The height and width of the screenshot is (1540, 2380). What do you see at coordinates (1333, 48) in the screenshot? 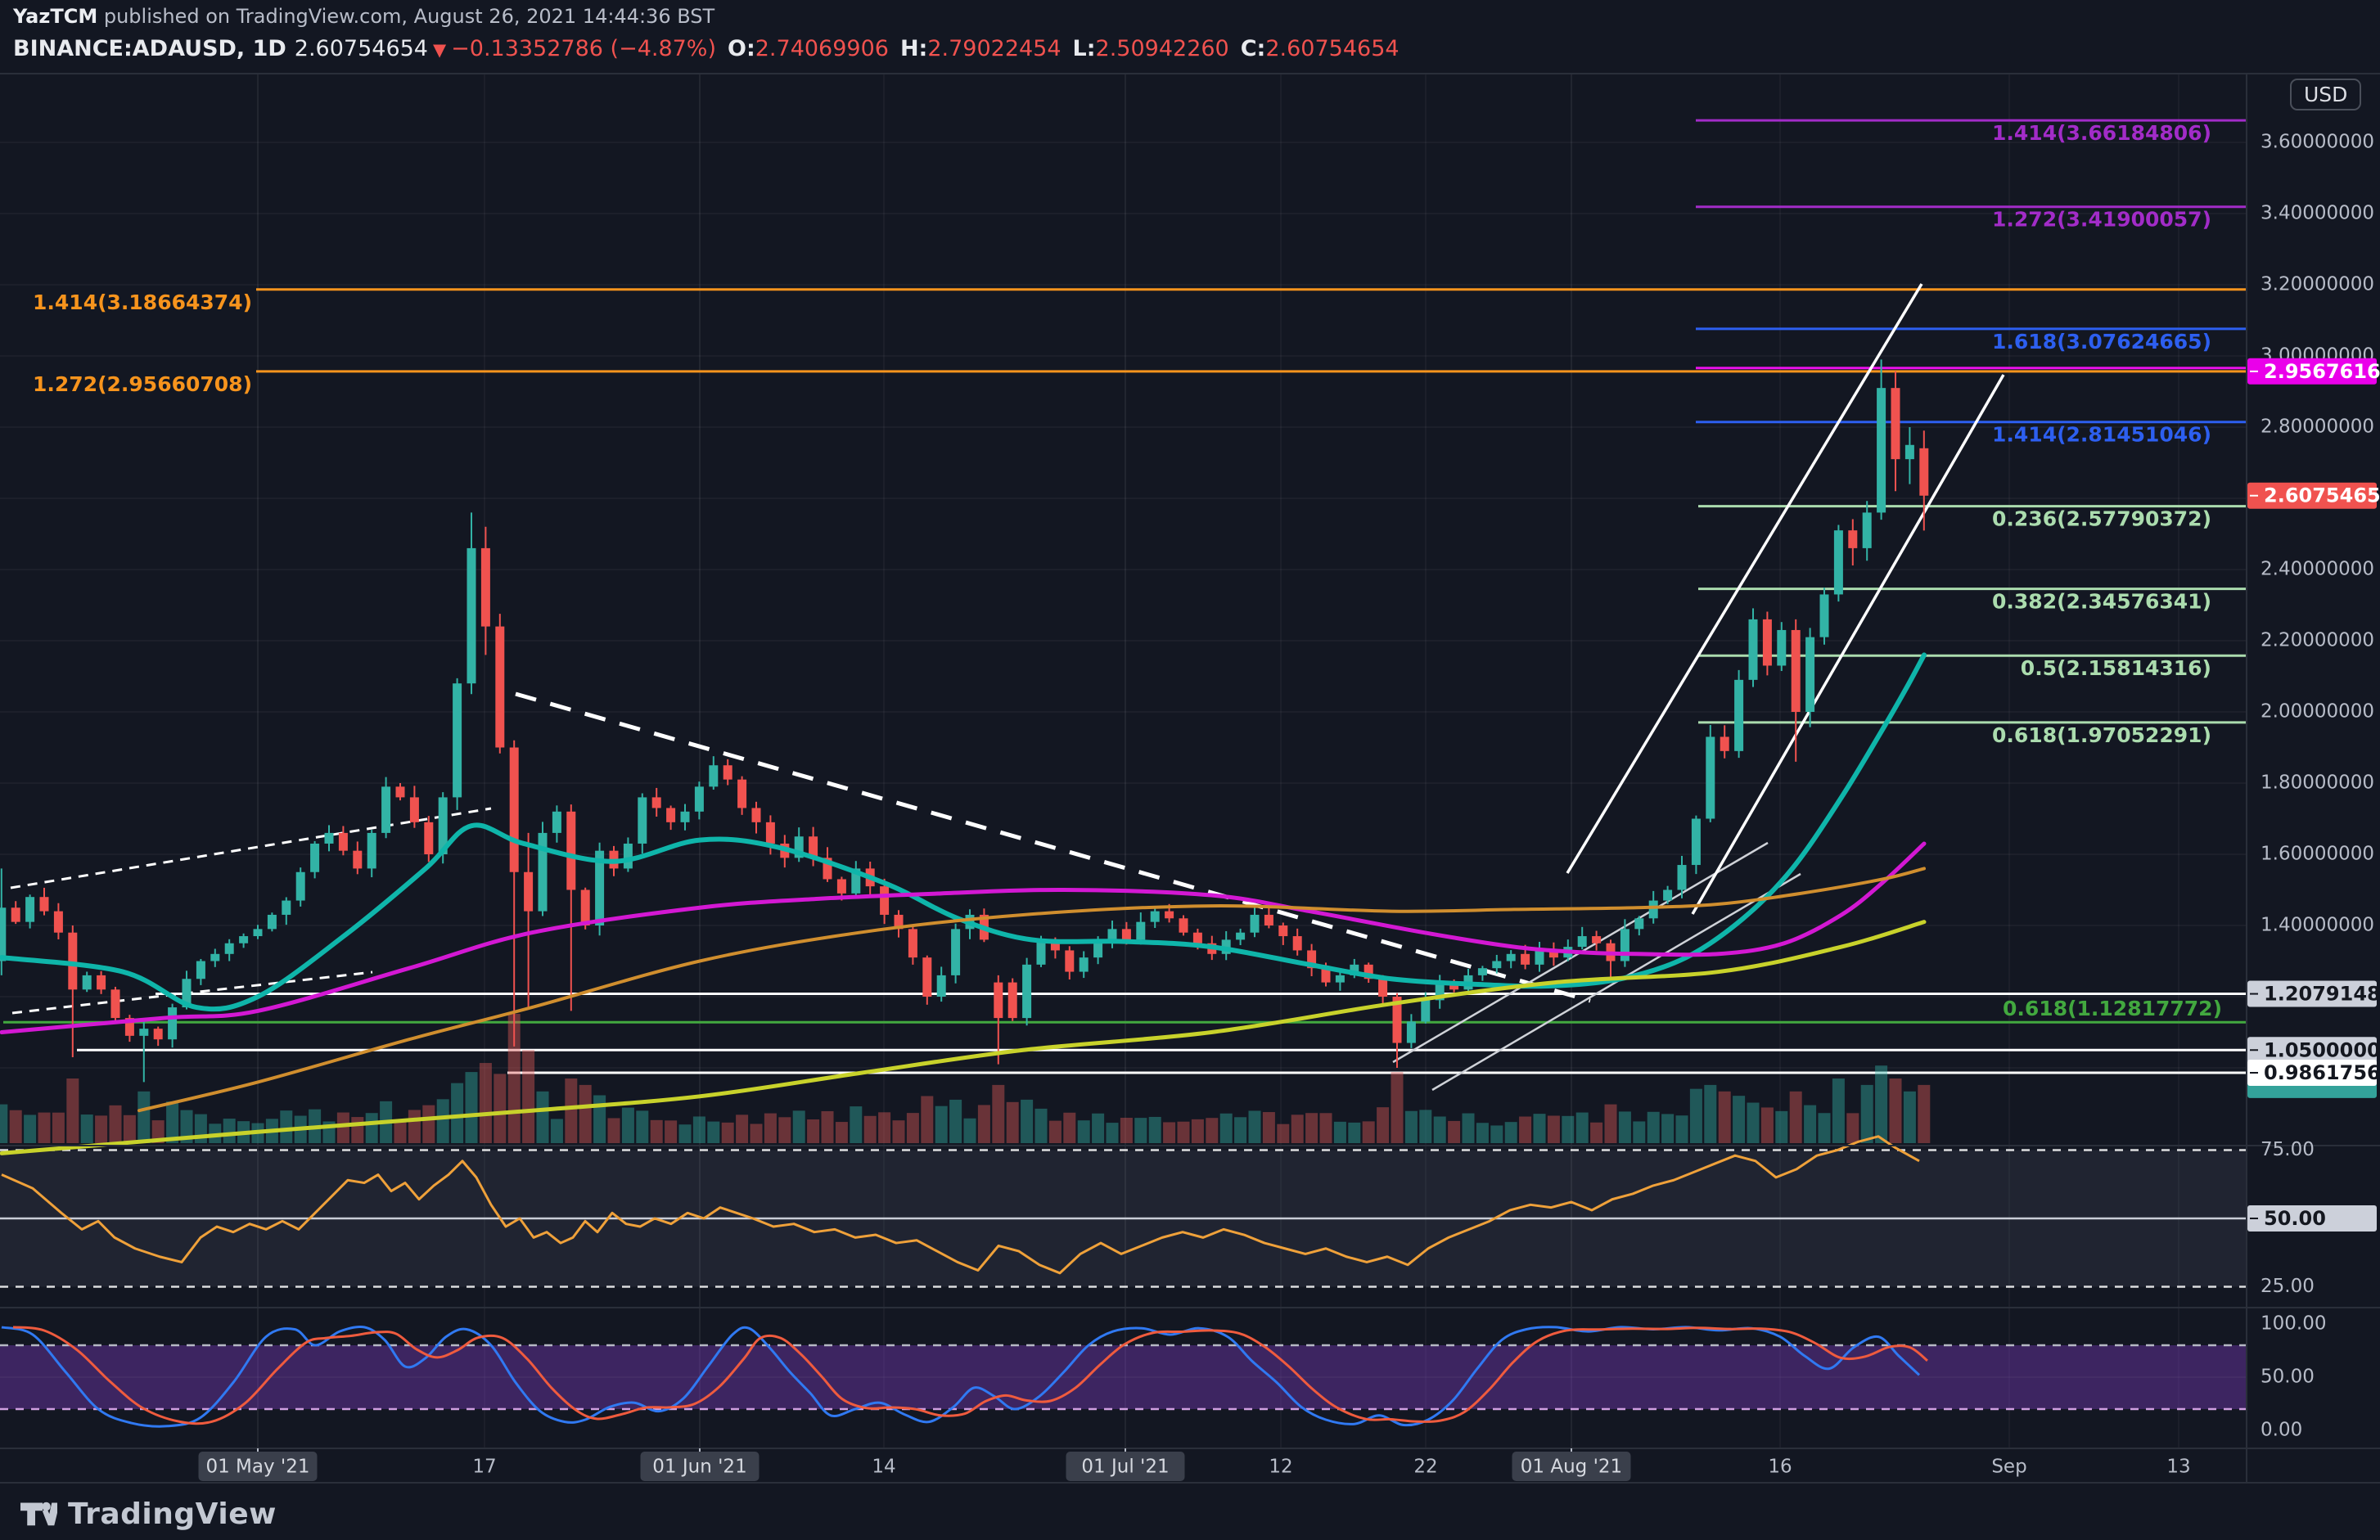
I see `close-value: 2.60754654` at bounding box center [1333, 48].